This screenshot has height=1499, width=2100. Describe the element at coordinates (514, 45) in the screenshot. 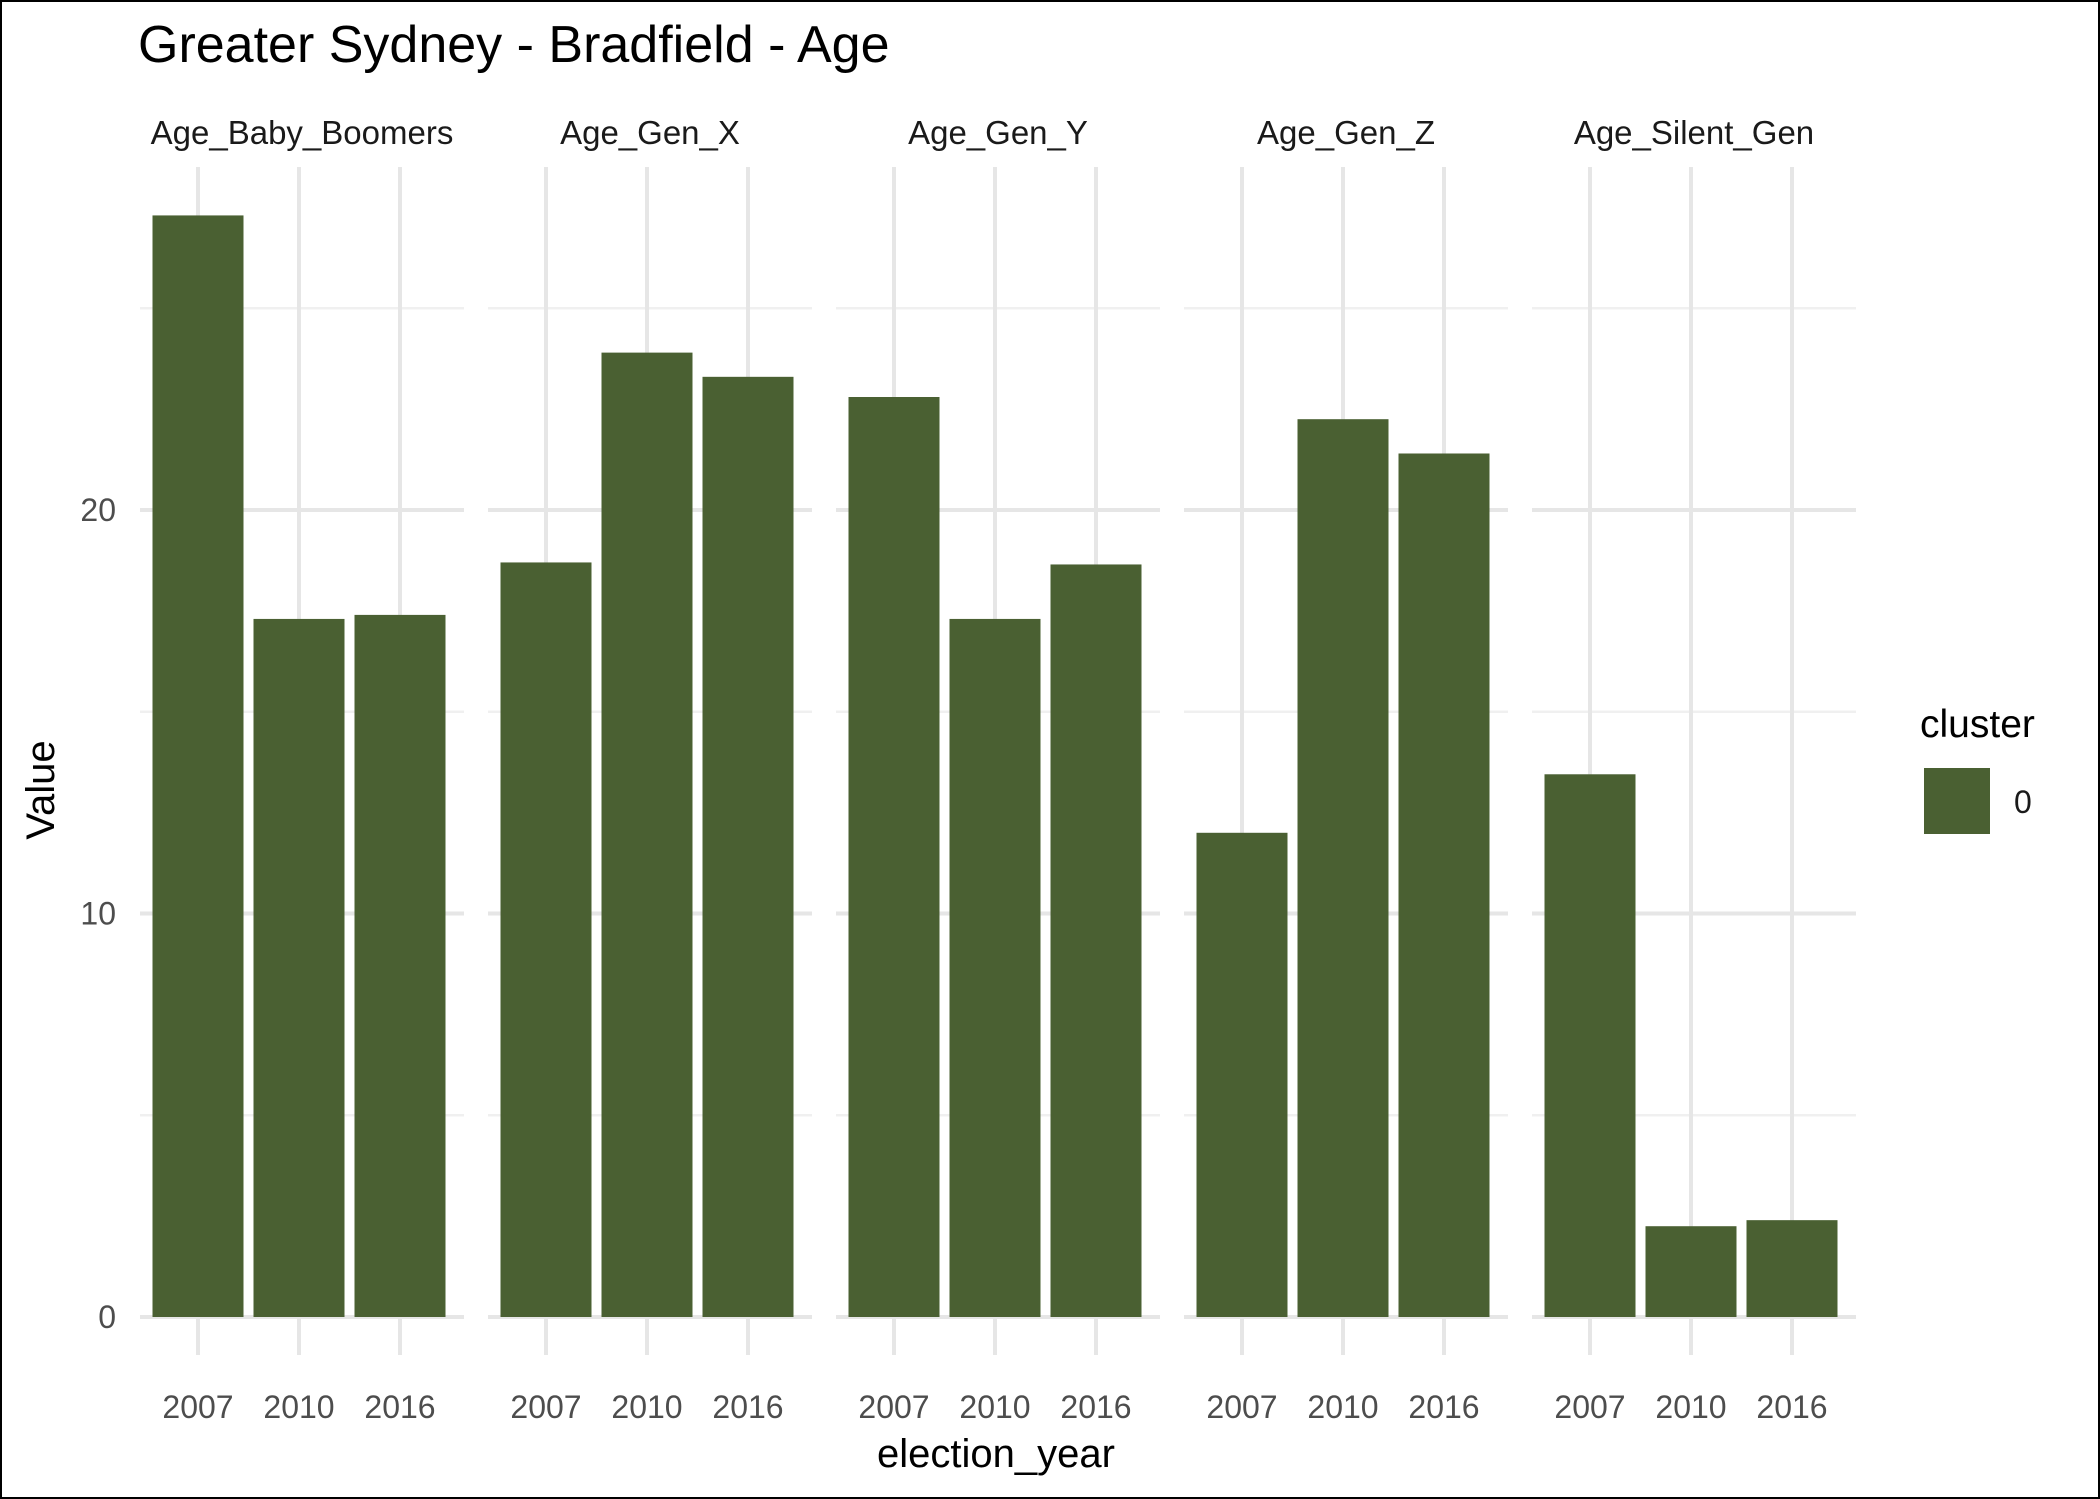

I see `chart-title: Greater Sydney - Bradfield - Age` at that location.